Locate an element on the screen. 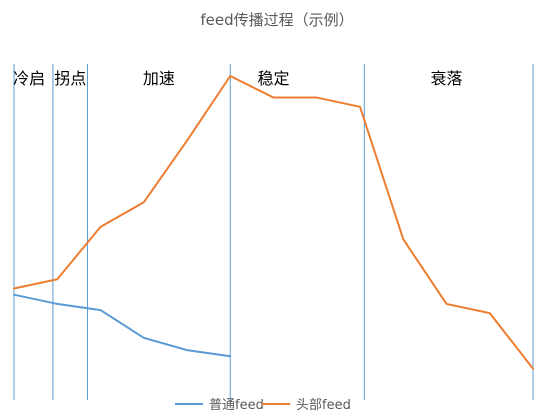 The image size is (554, 417). phase-label: 拐点 is located at coordinates (70, 78).